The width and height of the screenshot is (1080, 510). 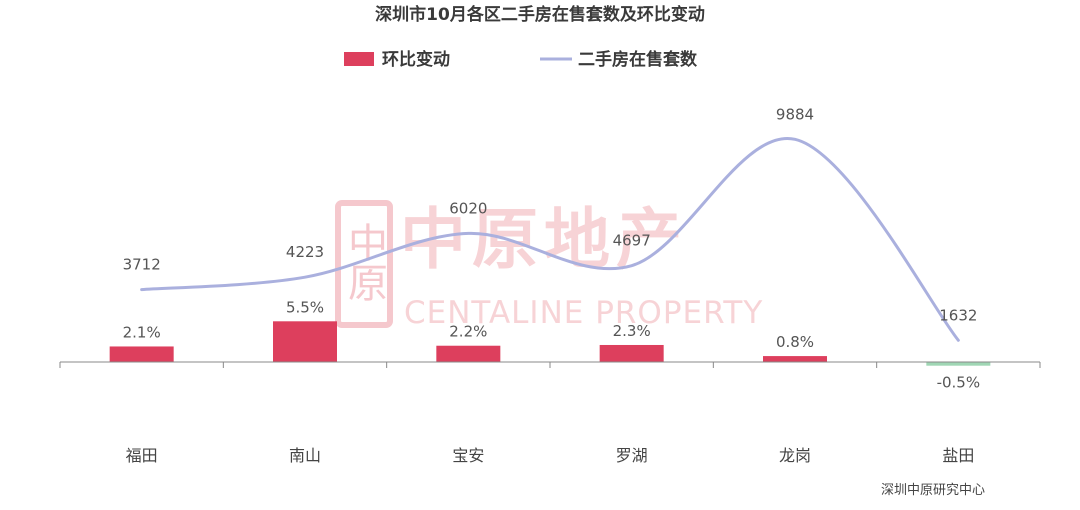 What do you see at coordinates (550, 455) in the screenshot?
I see `category-labels-layer: 福田 南山 宝安 罗湖 龙岗 盐田` at bounding box center [550, 455].